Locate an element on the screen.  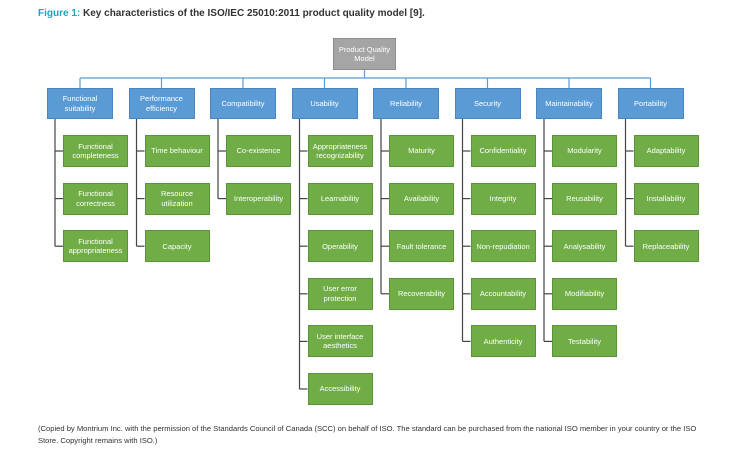
subcharacteristic-node: Confidentiality is located at coordinates (503, 151).